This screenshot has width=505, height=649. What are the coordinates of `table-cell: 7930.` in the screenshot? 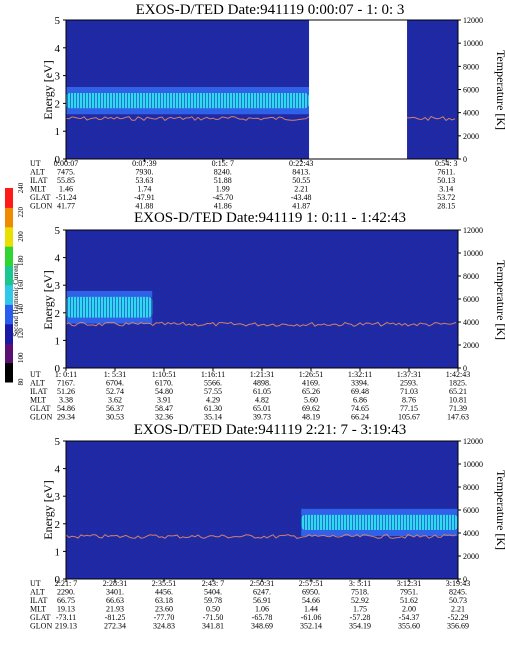 It's located at (144, 172).